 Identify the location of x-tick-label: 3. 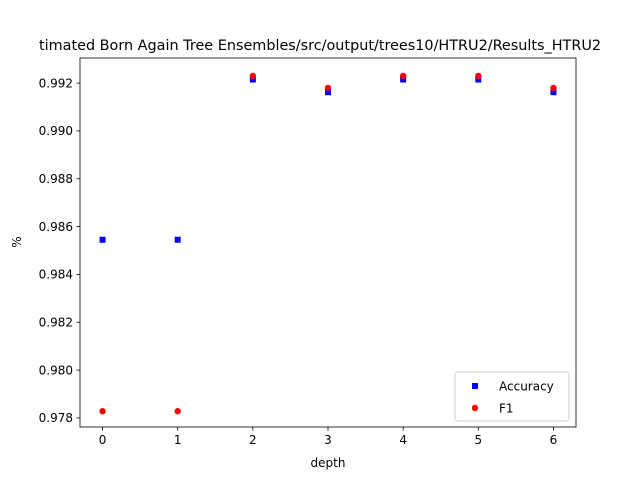
(328, 440).